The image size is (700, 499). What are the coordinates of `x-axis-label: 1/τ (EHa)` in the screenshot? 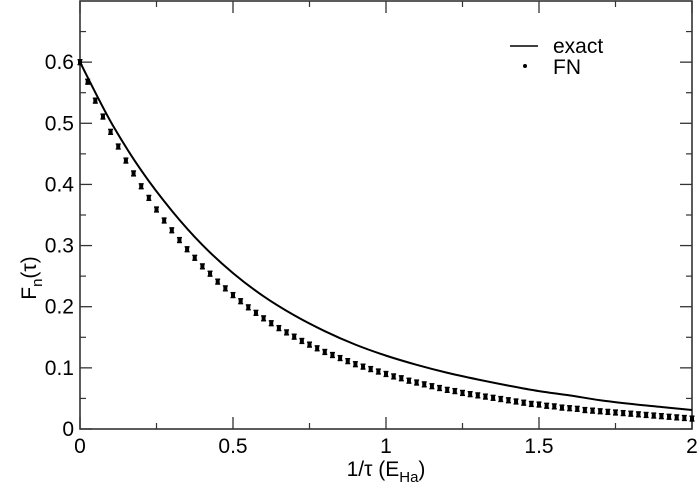 It's located at (386, 472).